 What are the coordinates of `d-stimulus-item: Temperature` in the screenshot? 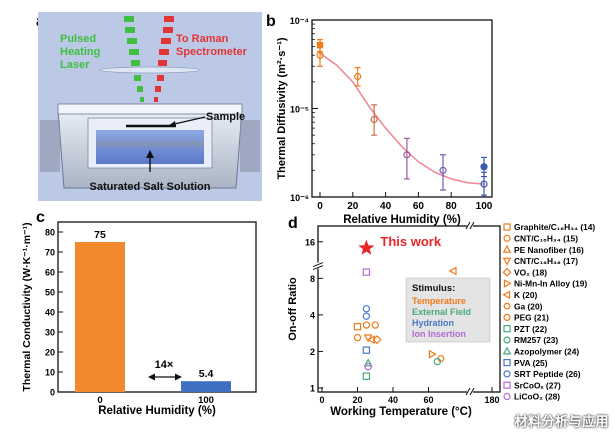 It's located at (439, 301).